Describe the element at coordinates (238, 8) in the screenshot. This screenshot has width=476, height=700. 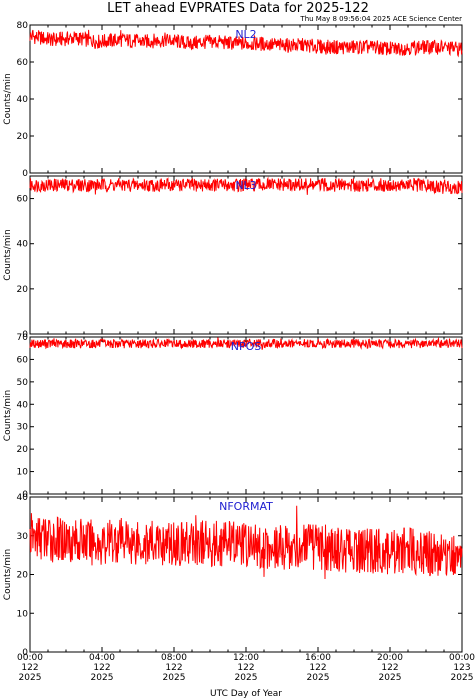
I see `chart-title: LET ahead EVPRATES Data for 2025-122` at that location.